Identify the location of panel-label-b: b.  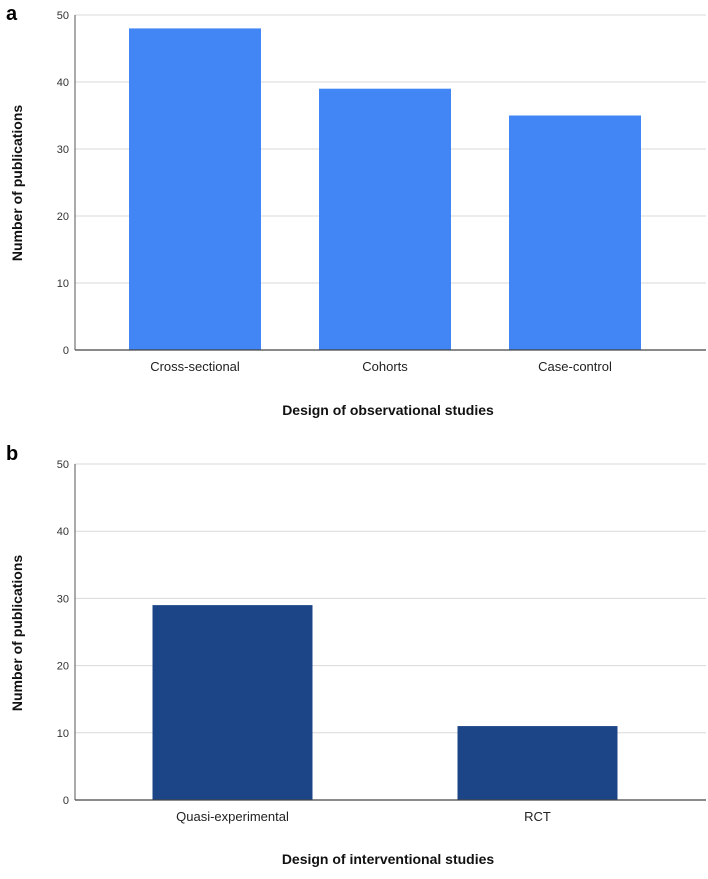
(12, 454).